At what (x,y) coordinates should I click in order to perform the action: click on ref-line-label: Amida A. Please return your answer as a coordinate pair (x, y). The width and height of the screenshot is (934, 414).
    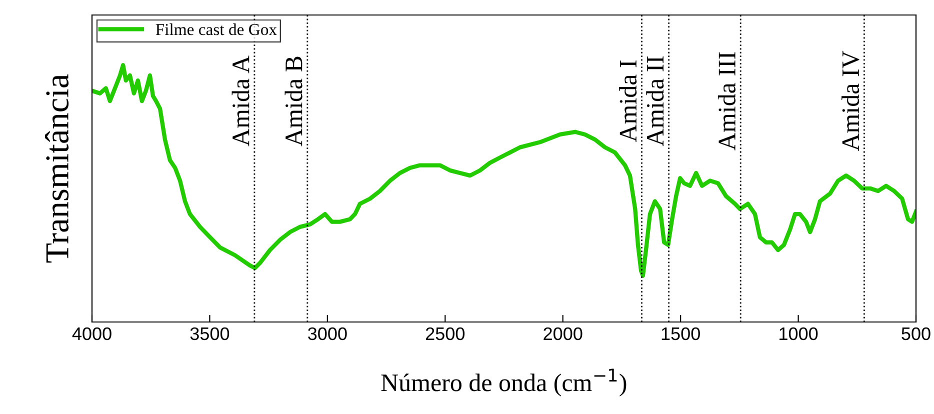
    Looking at the image, I should click on (241, 101).